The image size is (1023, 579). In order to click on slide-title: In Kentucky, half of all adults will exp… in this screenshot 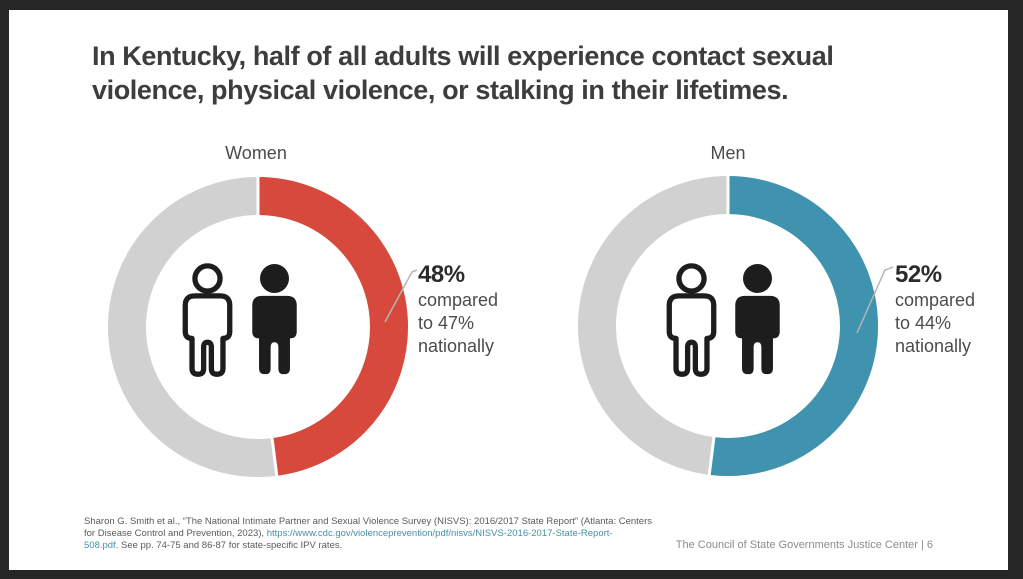, I will do `click(463, 73)`.